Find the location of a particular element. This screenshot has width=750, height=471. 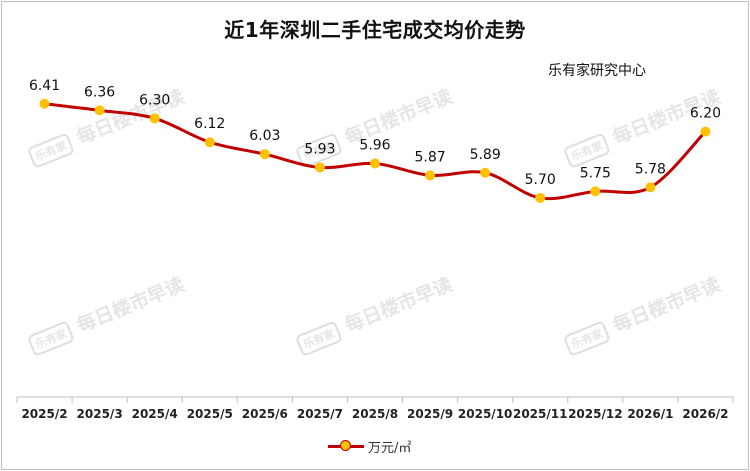

data-label: 5.70 is located at coordinates (540, 180).